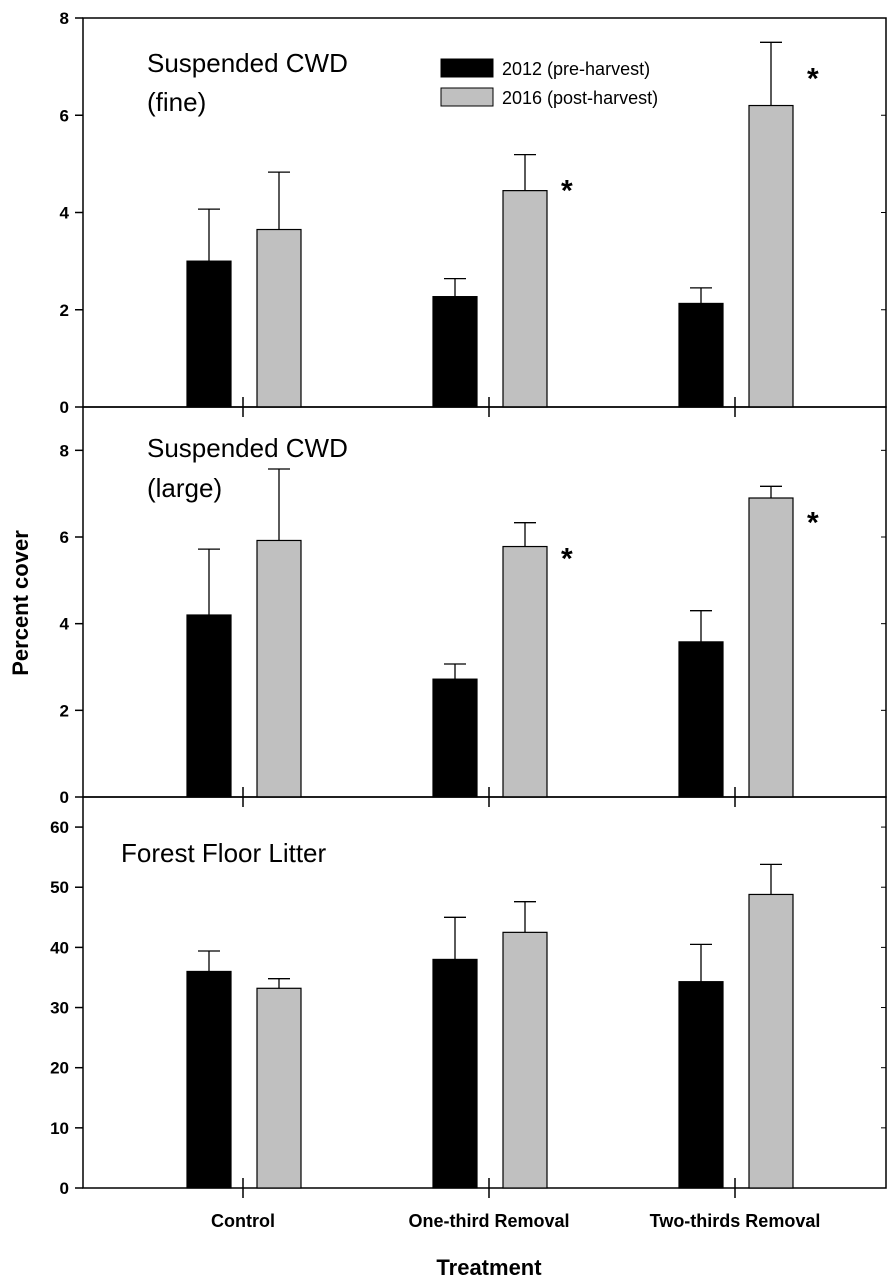 Image resolution: width=888 pixels, height=1285 pixels. Describe the element at coordinates (549, 83) in the screenshot. I see `legend: 2012 (pre-harvest) 2016 (post-harvest)` at that location.